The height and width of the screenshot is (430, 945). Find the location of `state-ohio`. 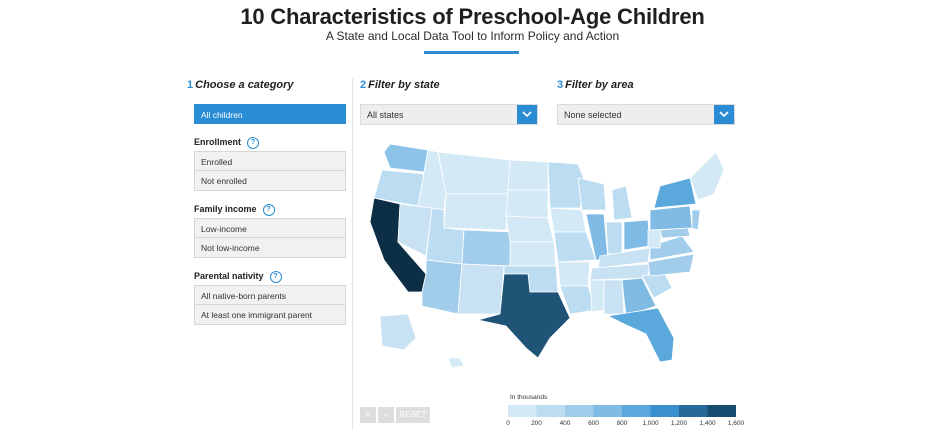

state-ohio is located at coordinates (637, 235).